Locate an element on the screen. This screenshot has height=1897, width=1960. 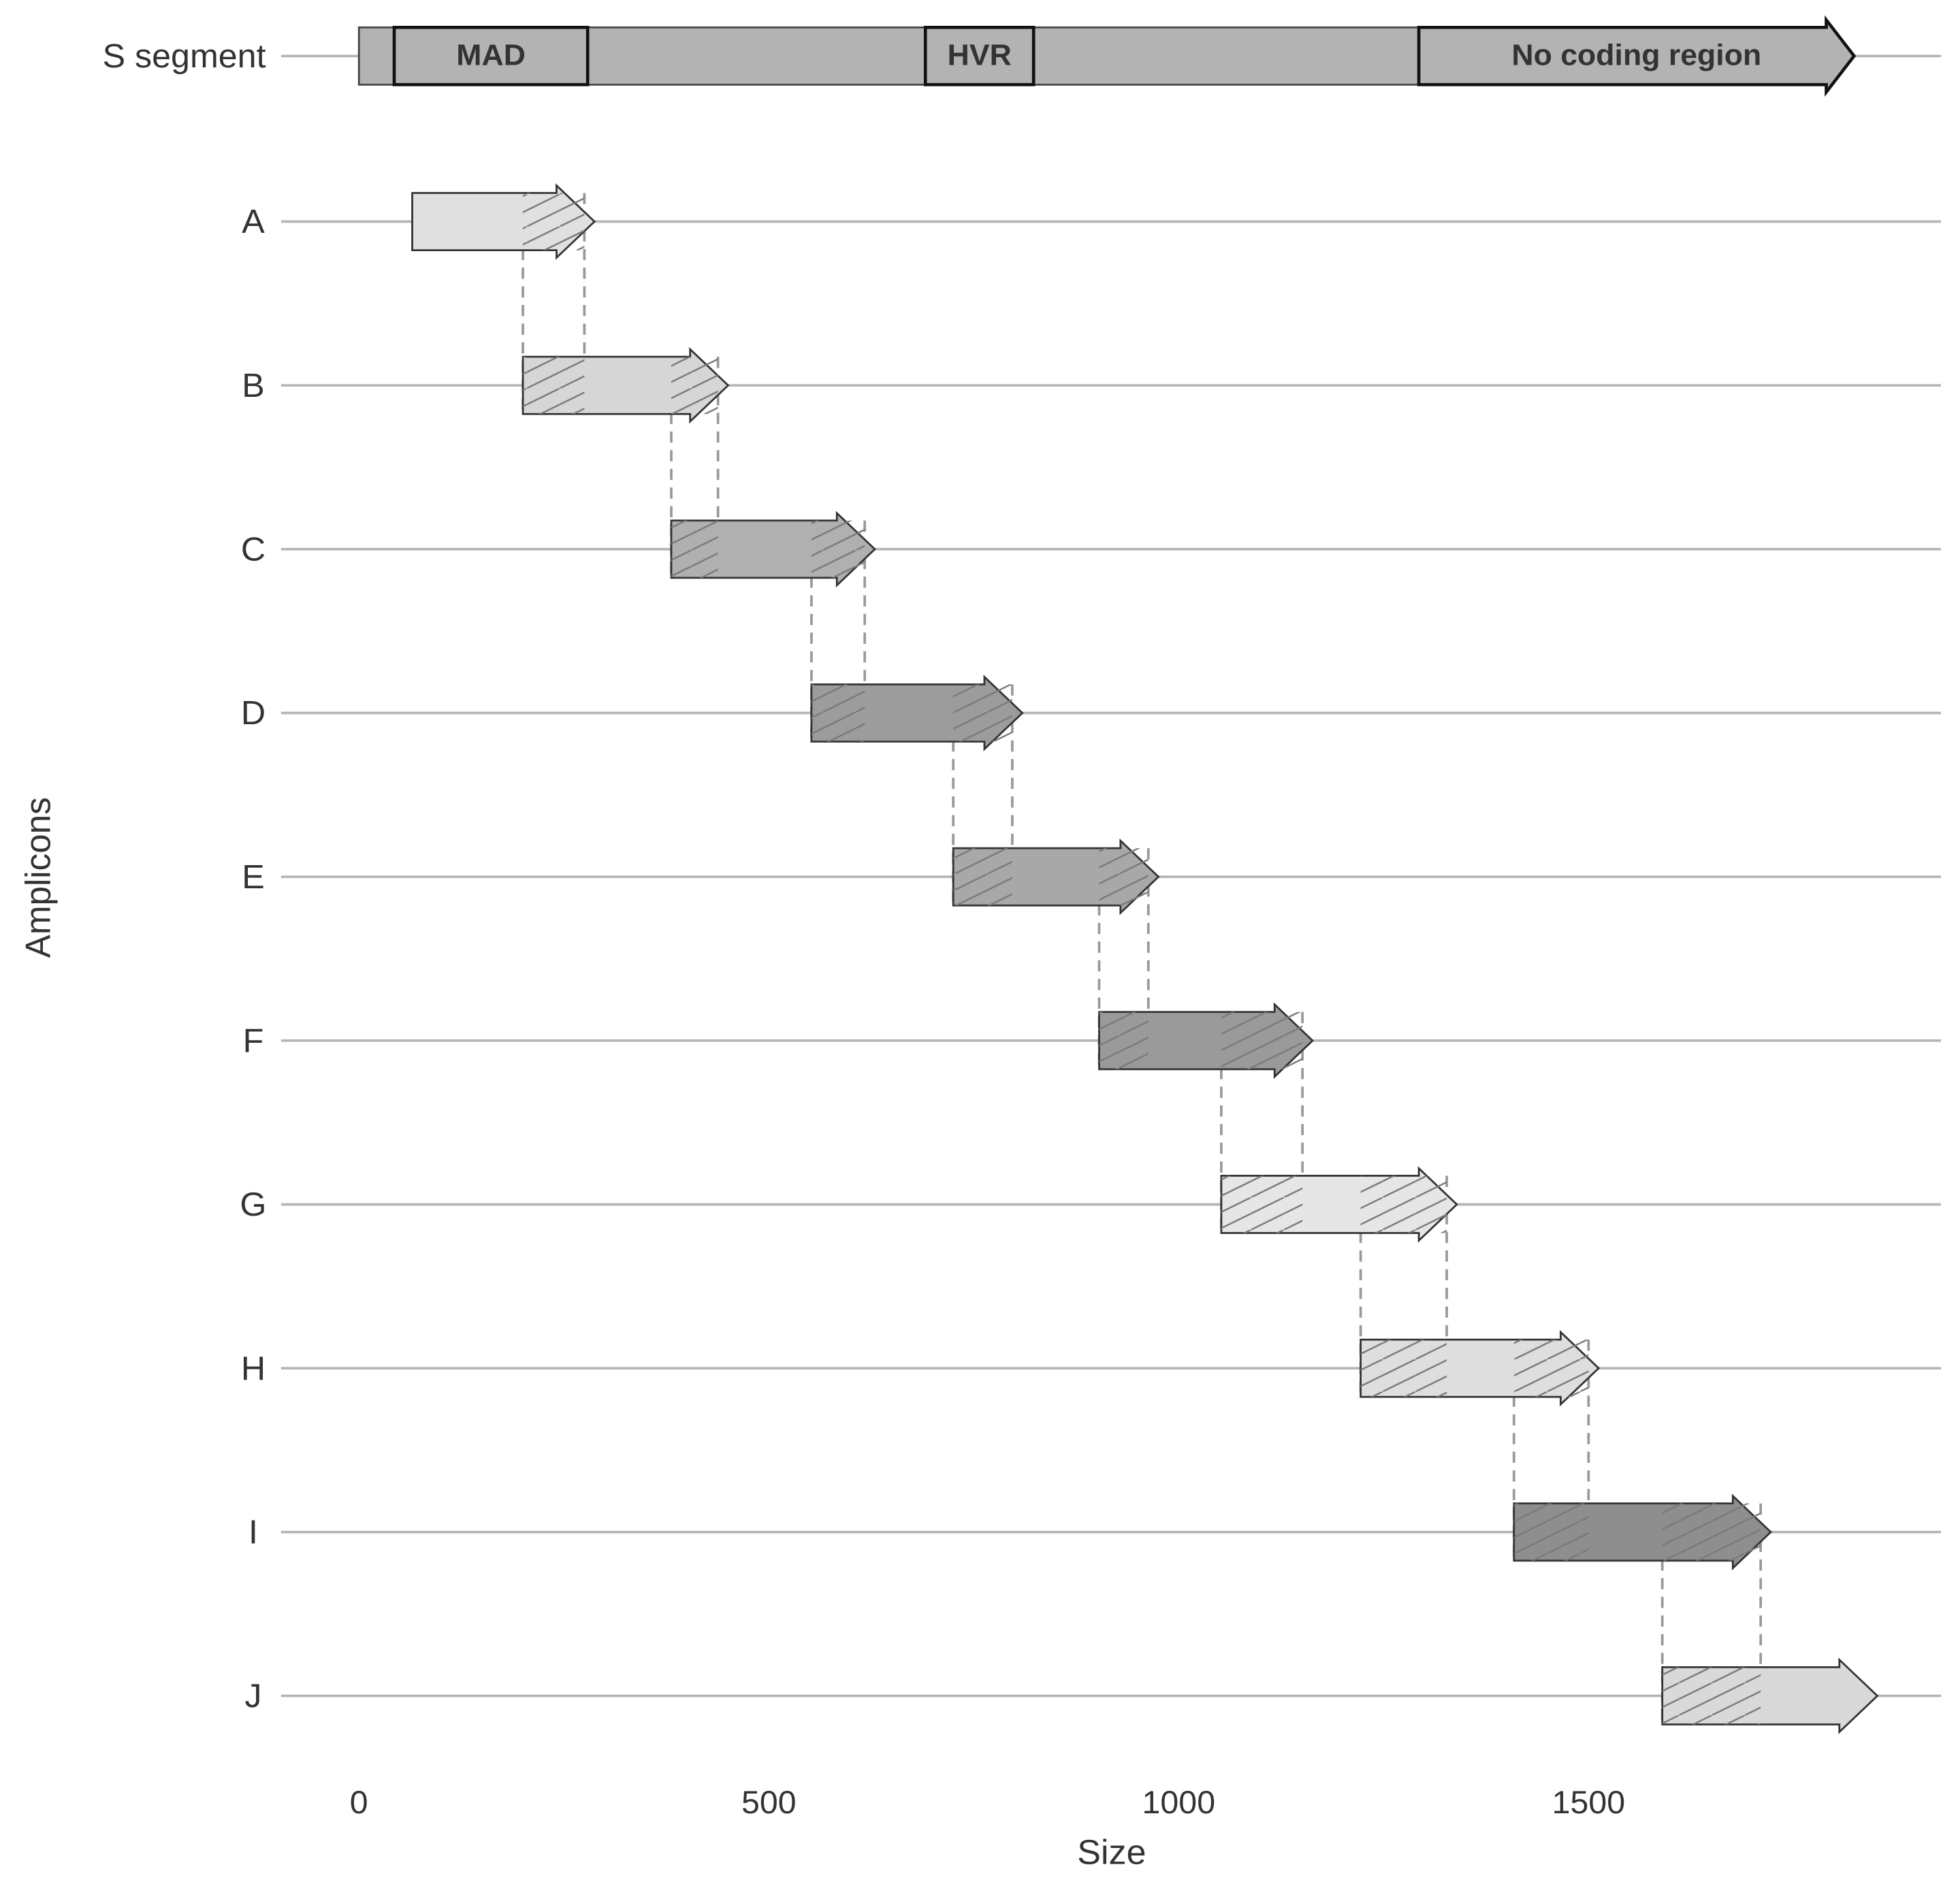
x-tick-label: 1000 is located at coordinates (1179, 1803).